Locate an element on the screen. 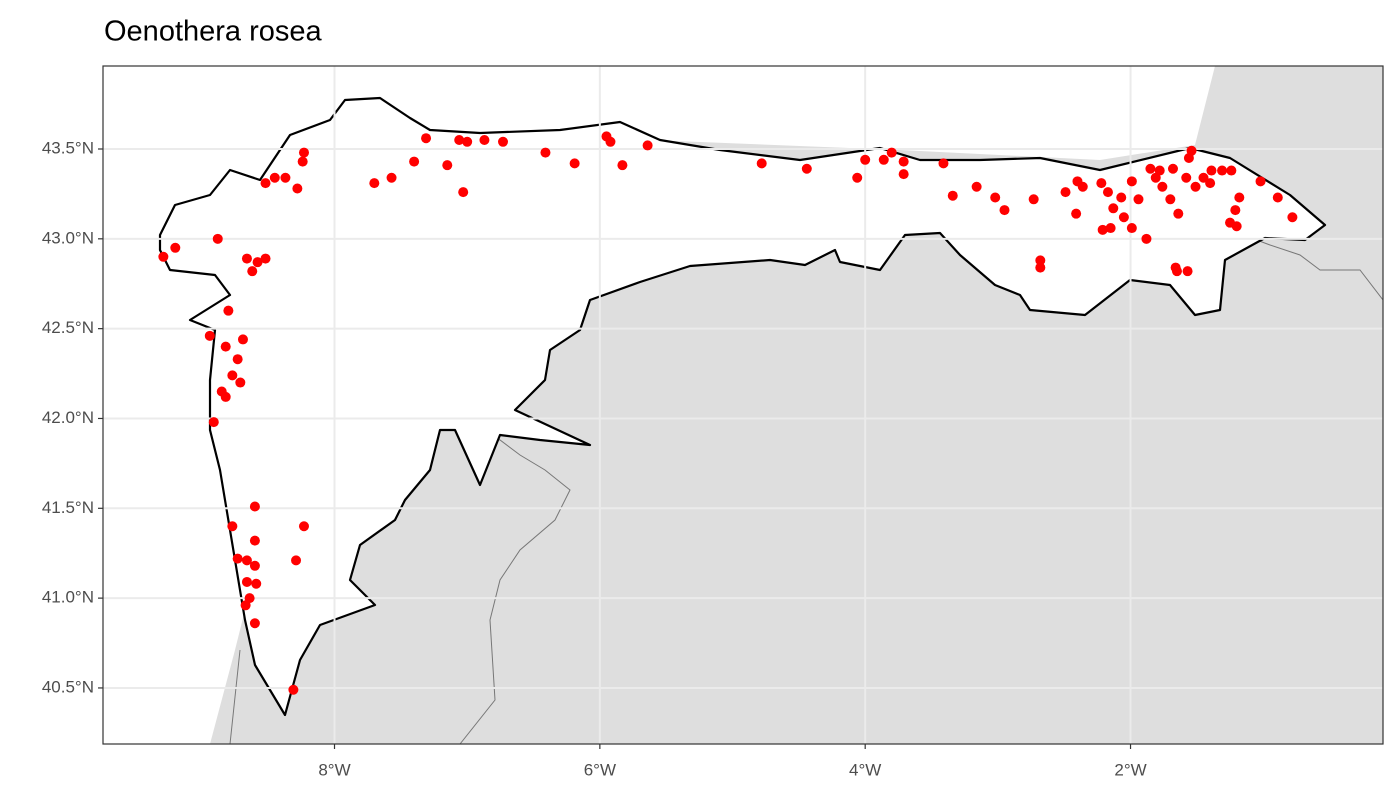 The width and height of the screenshot is (1400, 800). y-tick-label: 41.5°N is located at coordinates (68, 507).